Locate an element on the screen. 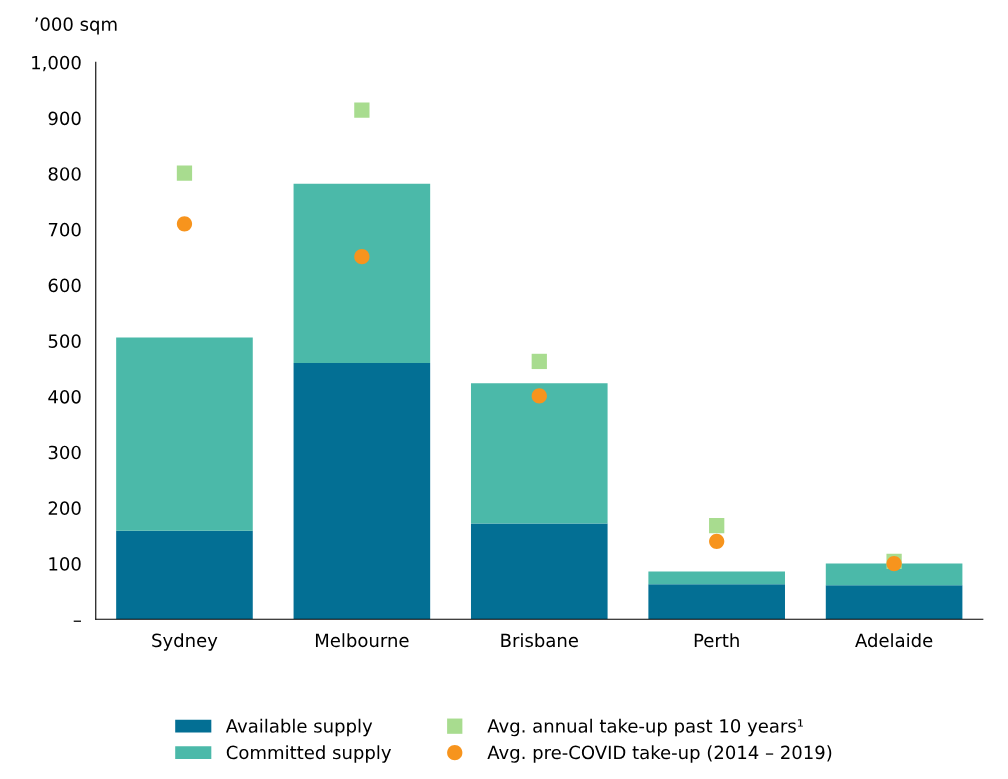 This screenshot has height=779, width=1008. x-tick-label: Sydney is located at coordinates (185, 642).